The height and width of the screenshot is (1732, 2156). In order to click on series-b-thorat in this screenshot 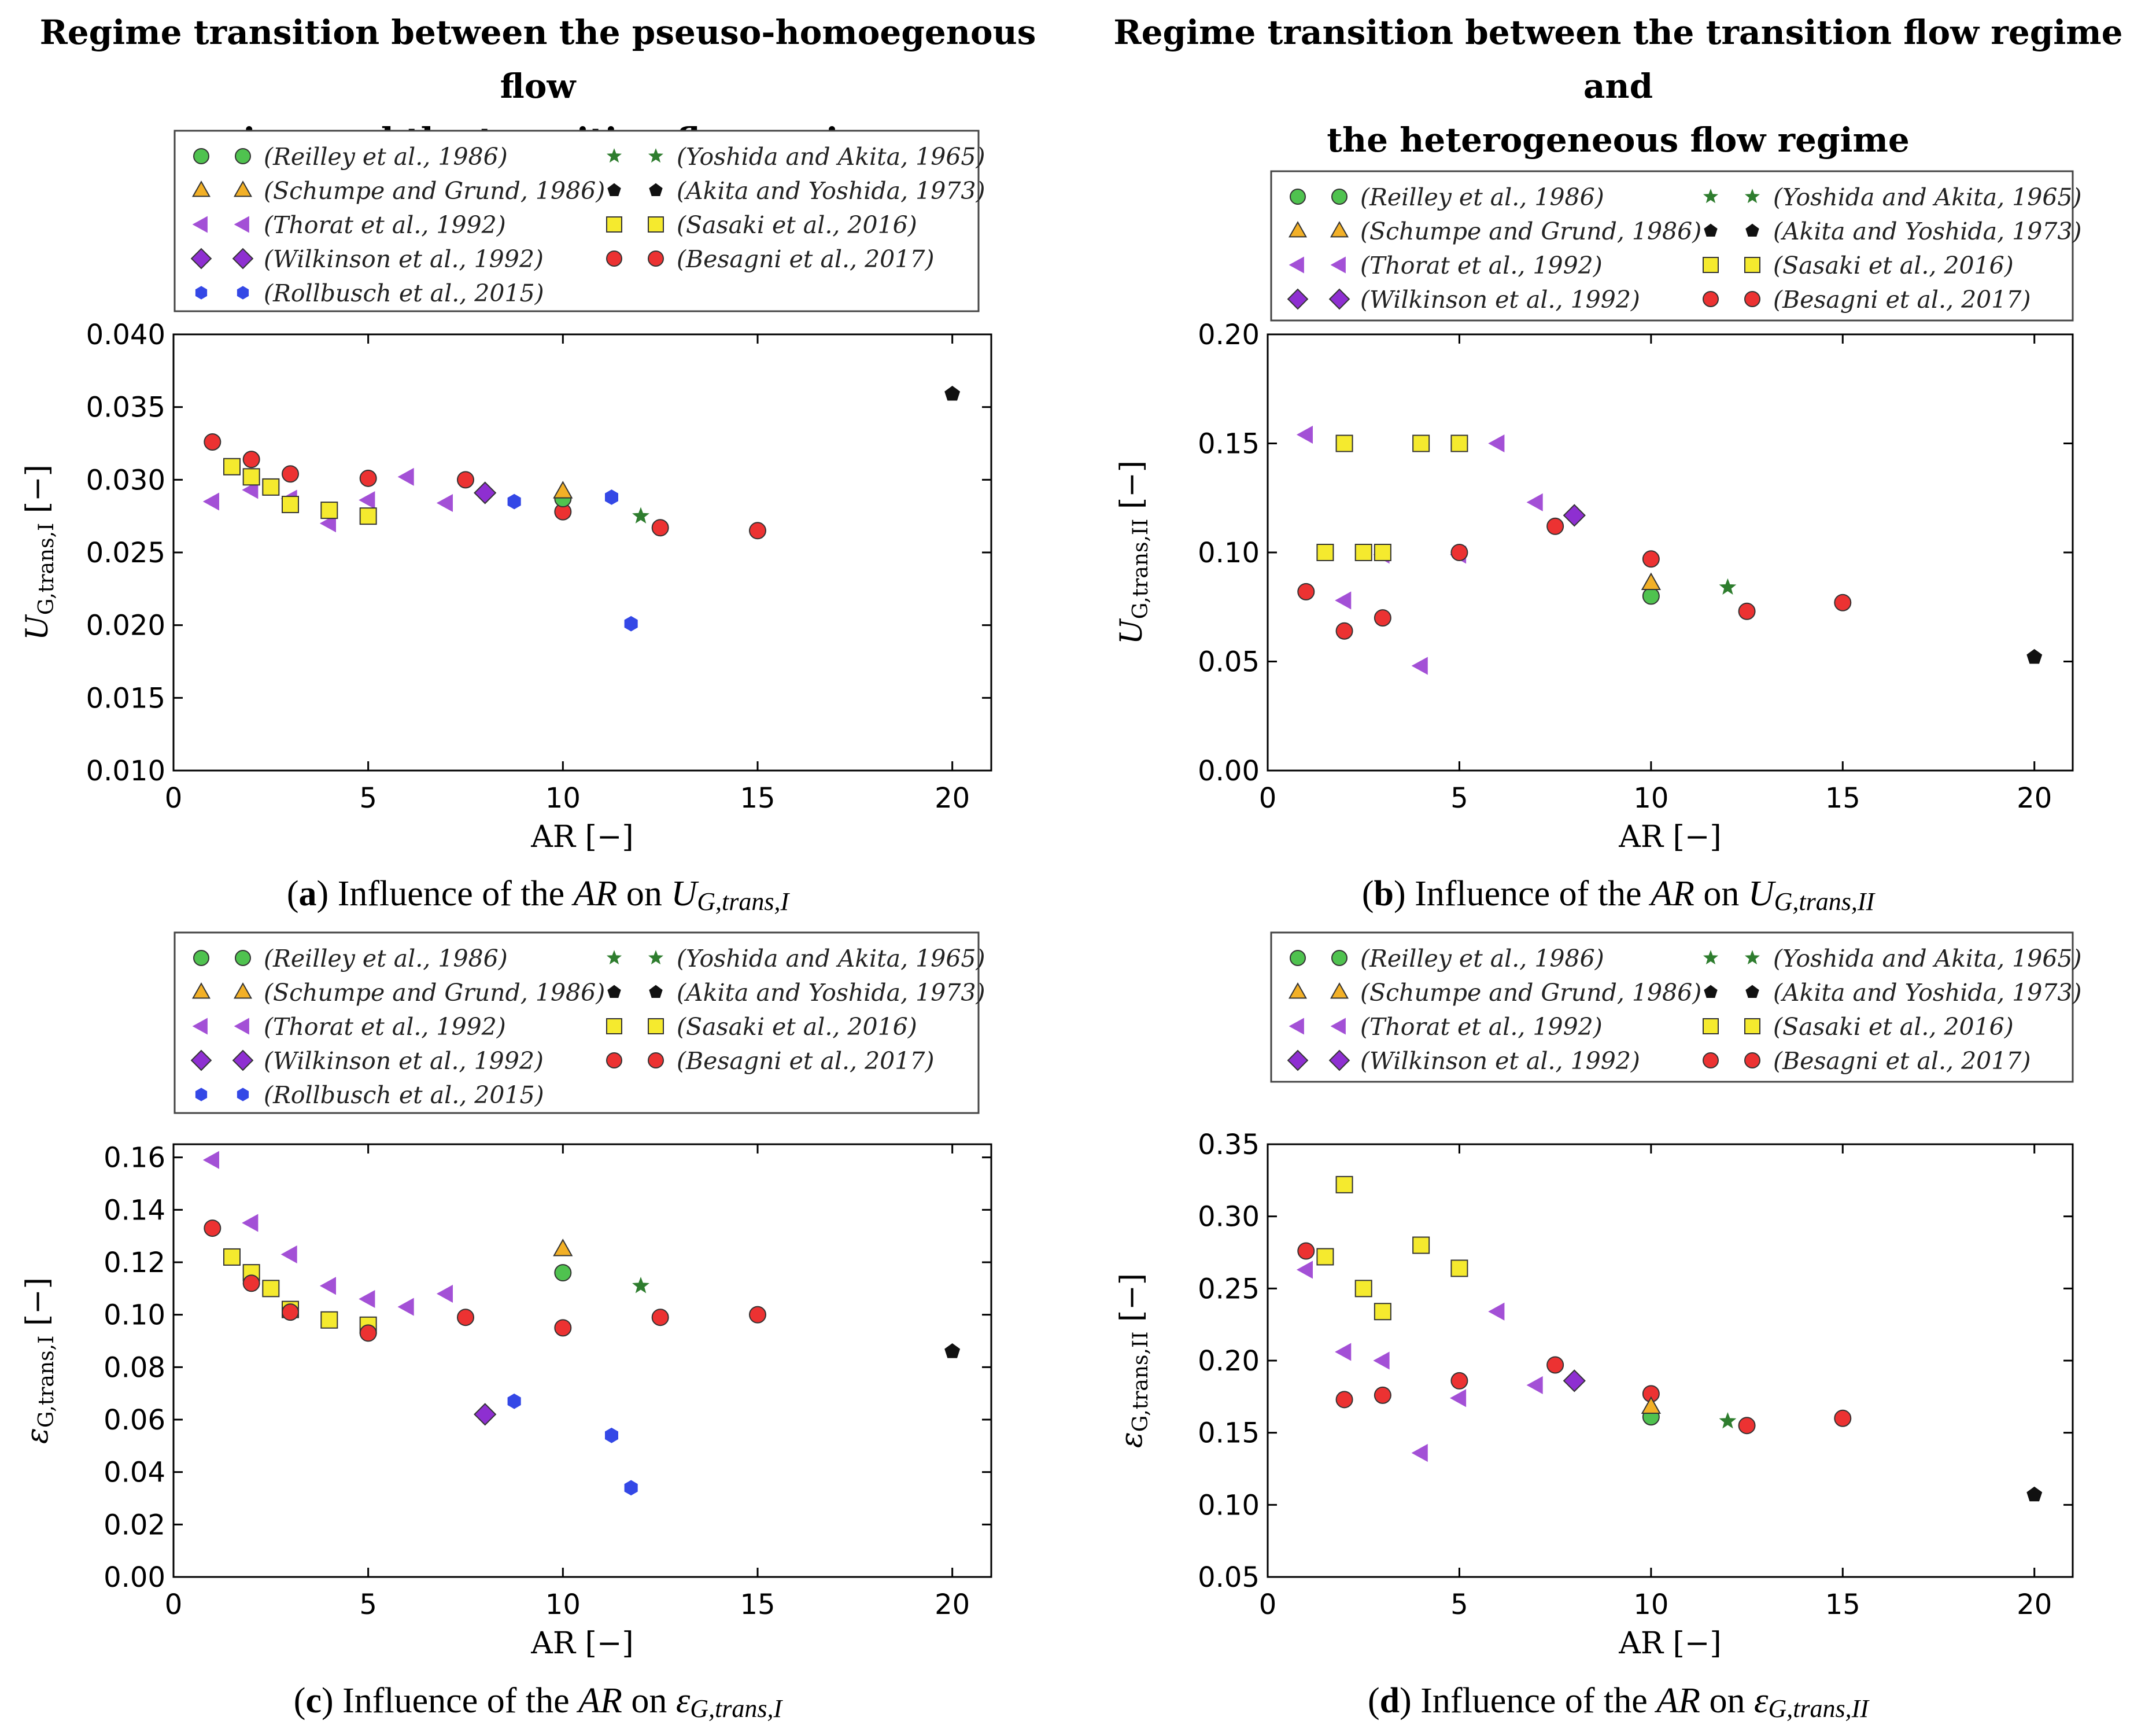, I will do `click(1419, 550)`.